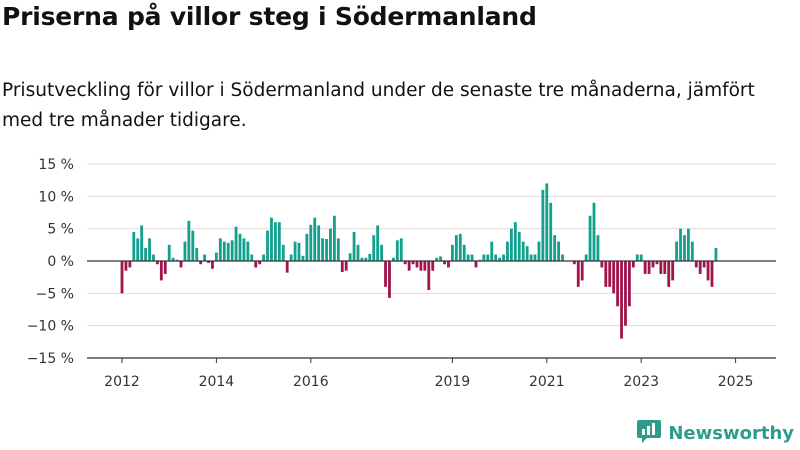  What do you see at coordinates (547, 382) in the screenshot?
I see `x-tick-label: 2021` at bounding box center [547, 382].